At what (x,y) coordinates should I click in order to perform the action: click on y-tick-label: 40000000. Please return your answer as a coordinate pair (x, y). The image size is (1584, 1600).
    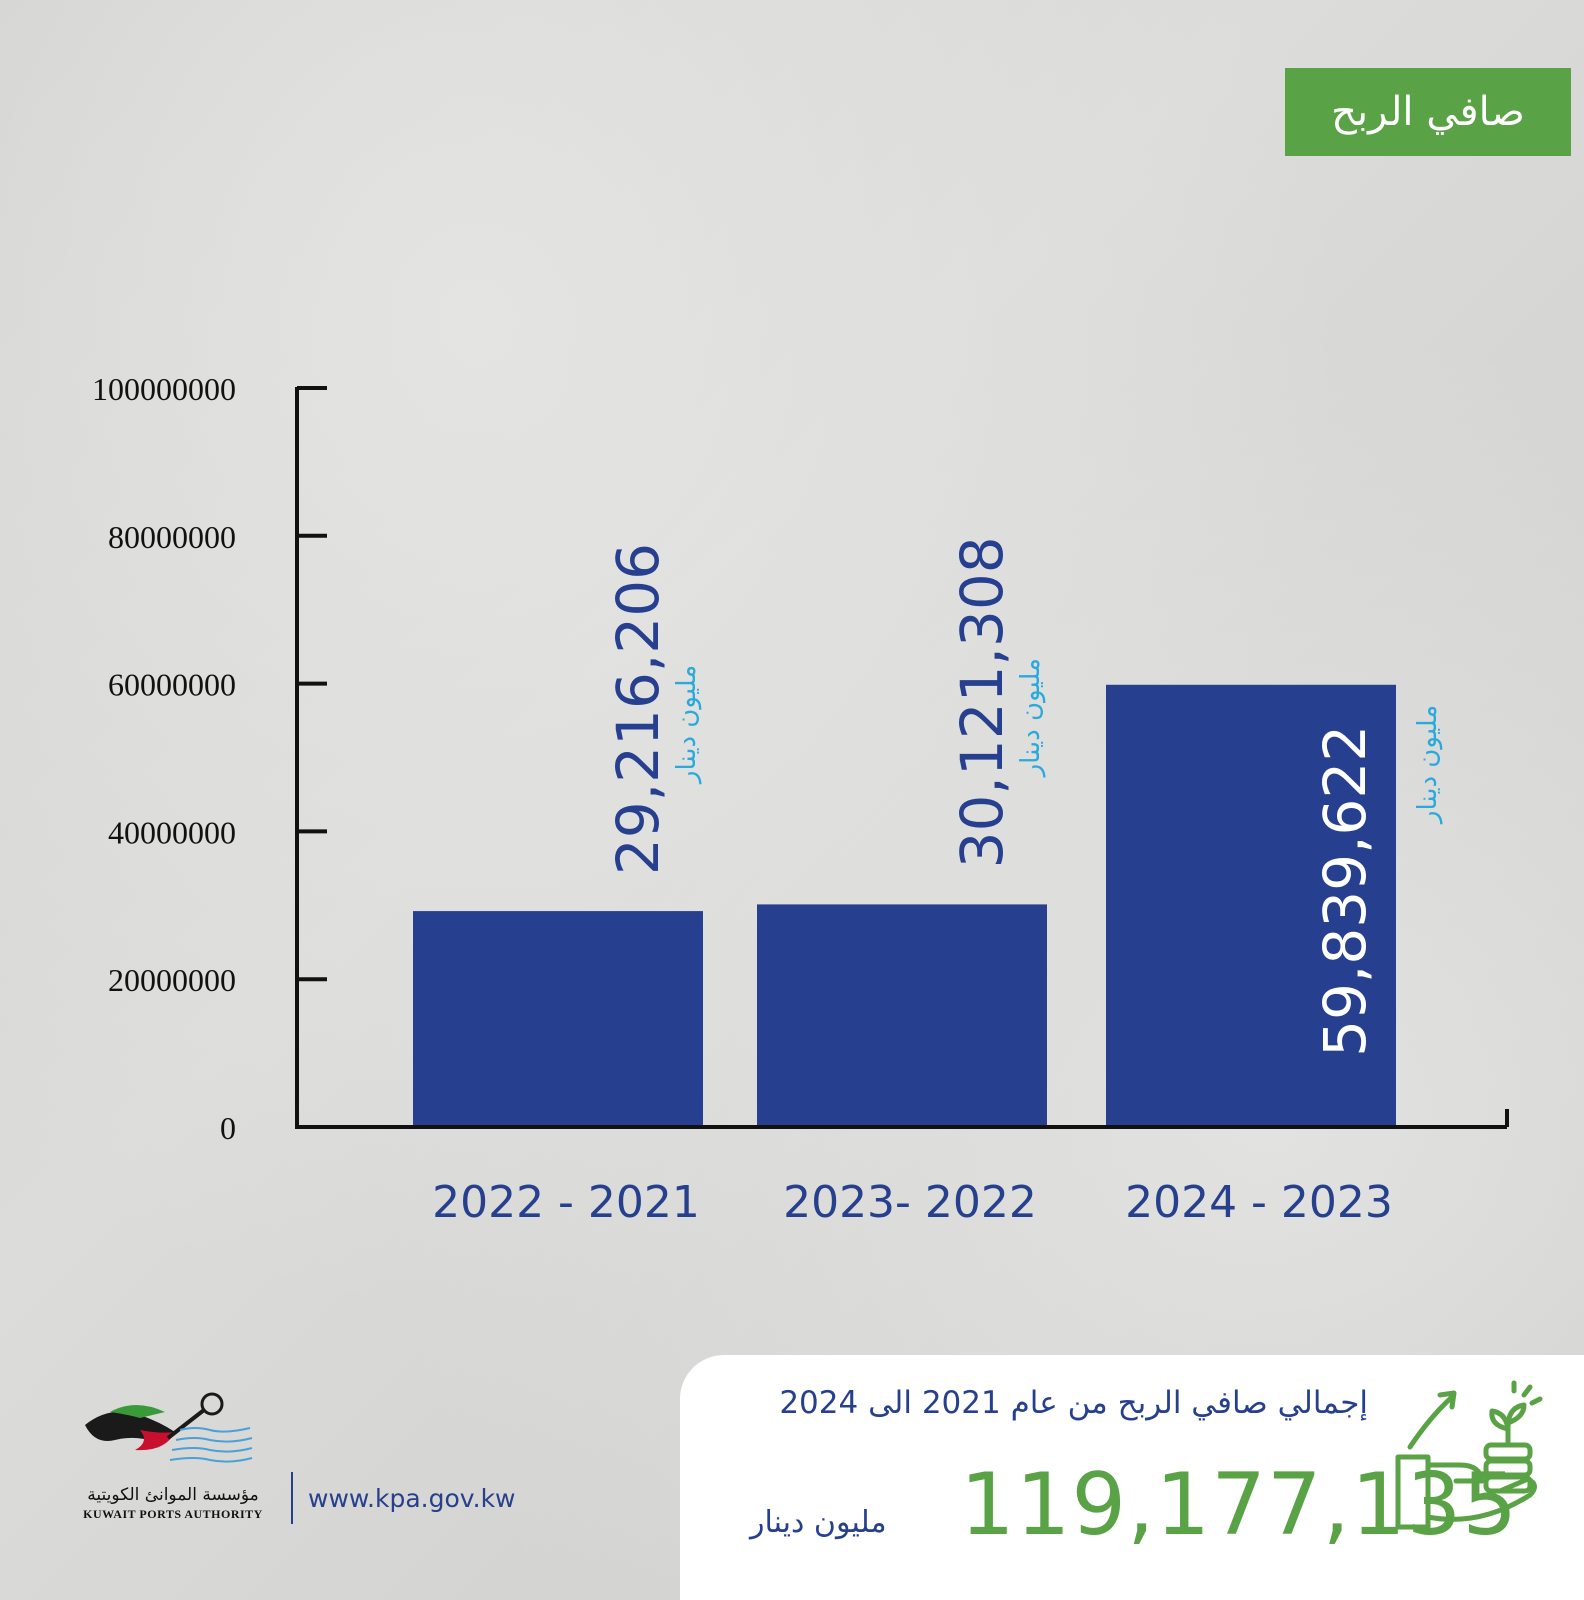
    Looking at the image, I should click on (172, 832).